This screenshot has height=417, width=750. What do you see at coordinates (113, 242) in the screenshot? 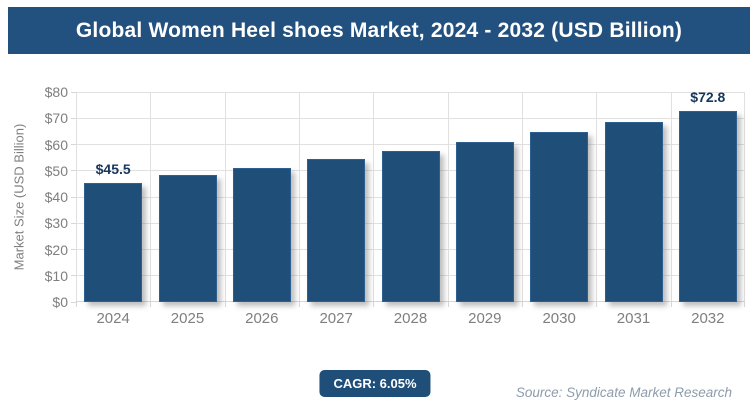
I see `bar-2024` at bounding box center [113, 242].